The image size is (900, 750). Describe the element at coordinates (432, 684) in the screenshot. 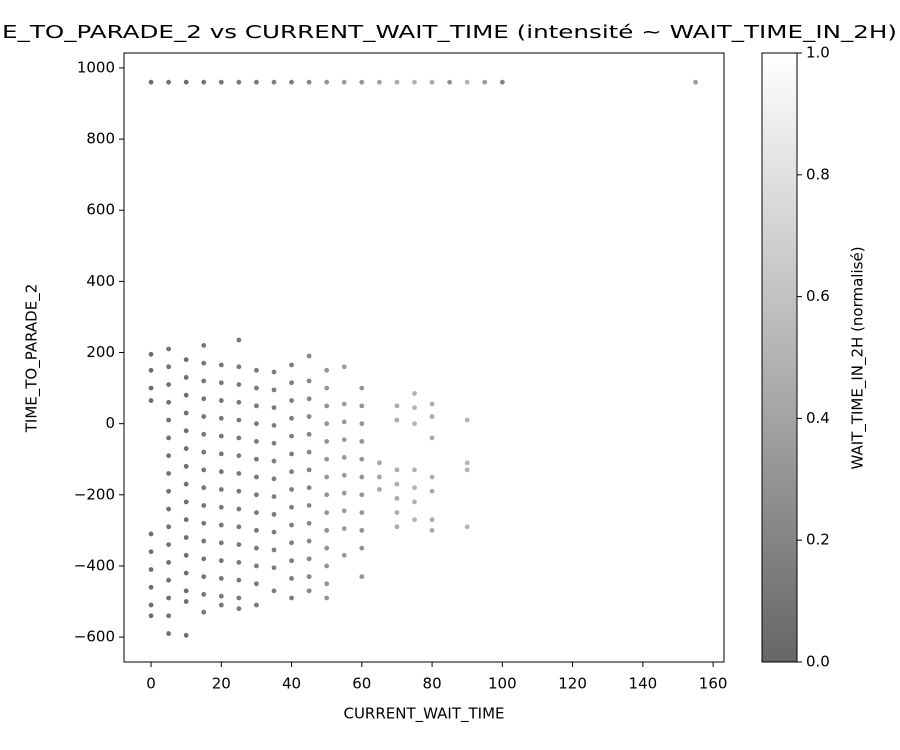

I see `x-tick-label: 80` at that location.